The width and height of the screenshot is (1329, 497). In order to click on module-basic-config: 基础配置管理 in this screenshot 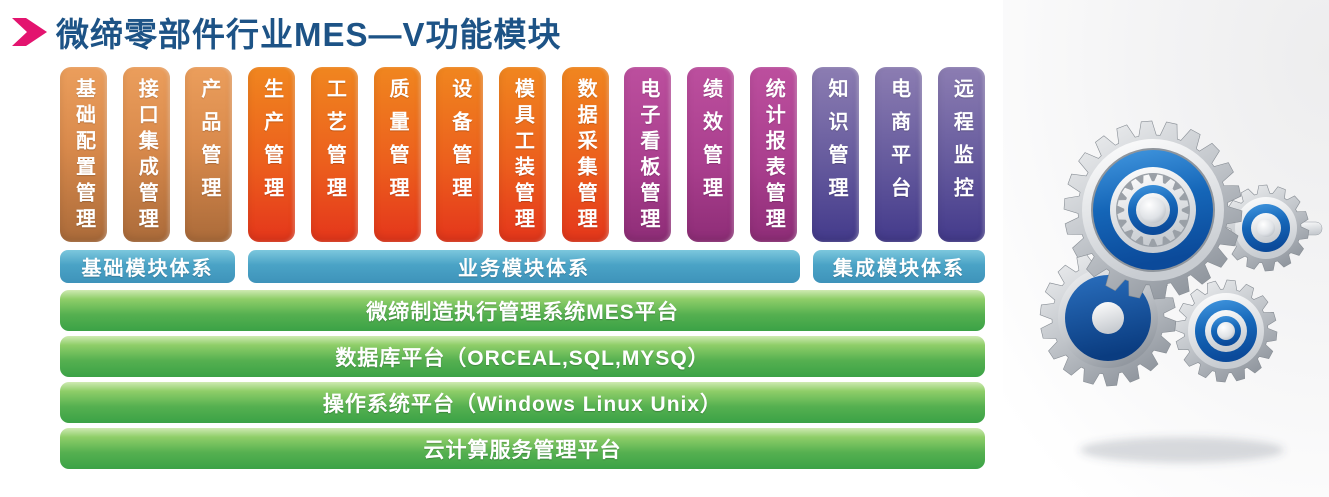, I will do `click(83, 154)`.